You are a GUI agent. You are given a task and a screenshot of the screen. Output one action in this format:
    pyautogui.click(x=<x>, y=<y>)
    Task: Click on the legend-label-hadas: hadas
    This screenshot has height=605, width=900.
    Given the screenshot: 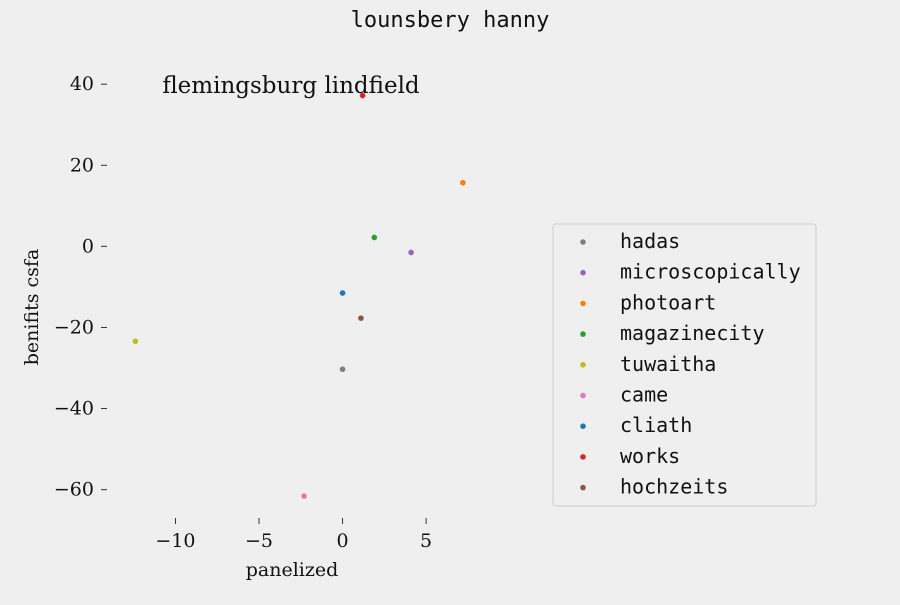 What is the action you would take?
    pyautogui.click(x=650, y=241)
    